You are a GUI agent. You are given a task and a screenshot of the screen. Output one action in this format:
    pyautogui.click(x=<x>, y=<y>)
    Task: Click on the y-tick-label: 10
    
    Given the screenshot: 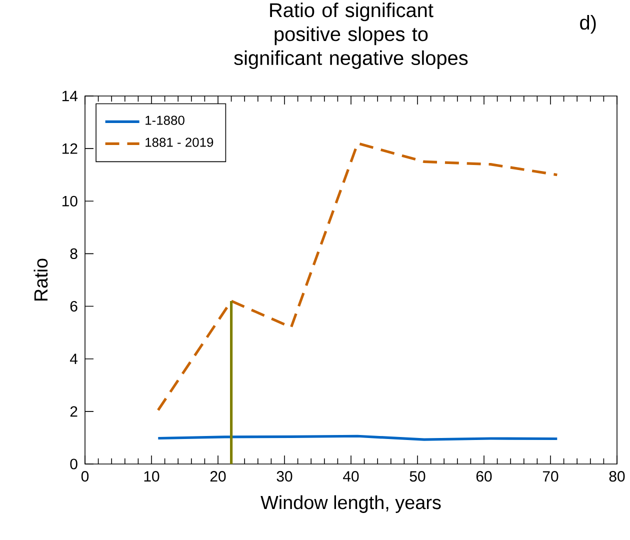 What is the action you would take?
    pyautogui.click(x=70, y=201)
    